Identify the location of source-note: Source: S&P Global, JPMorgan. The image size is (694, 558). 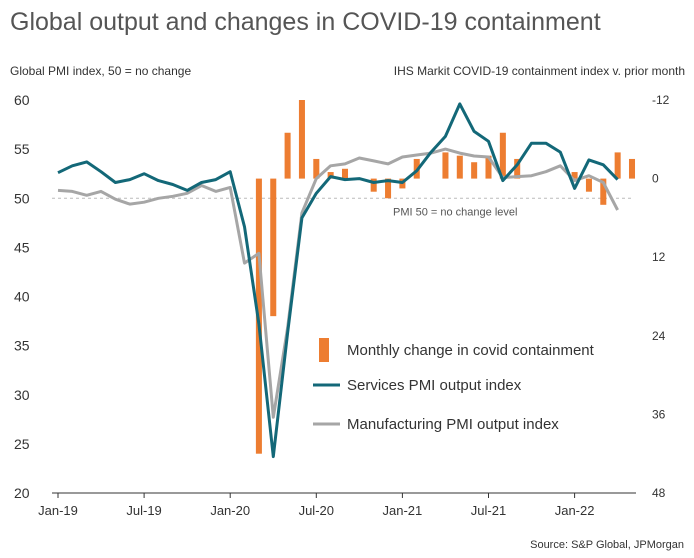
(607, 545).